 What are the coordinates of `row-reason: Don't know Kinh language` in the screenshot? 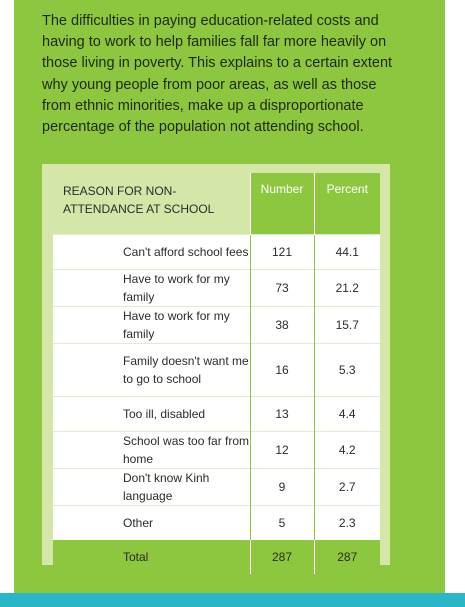 It's located at (151, 487).